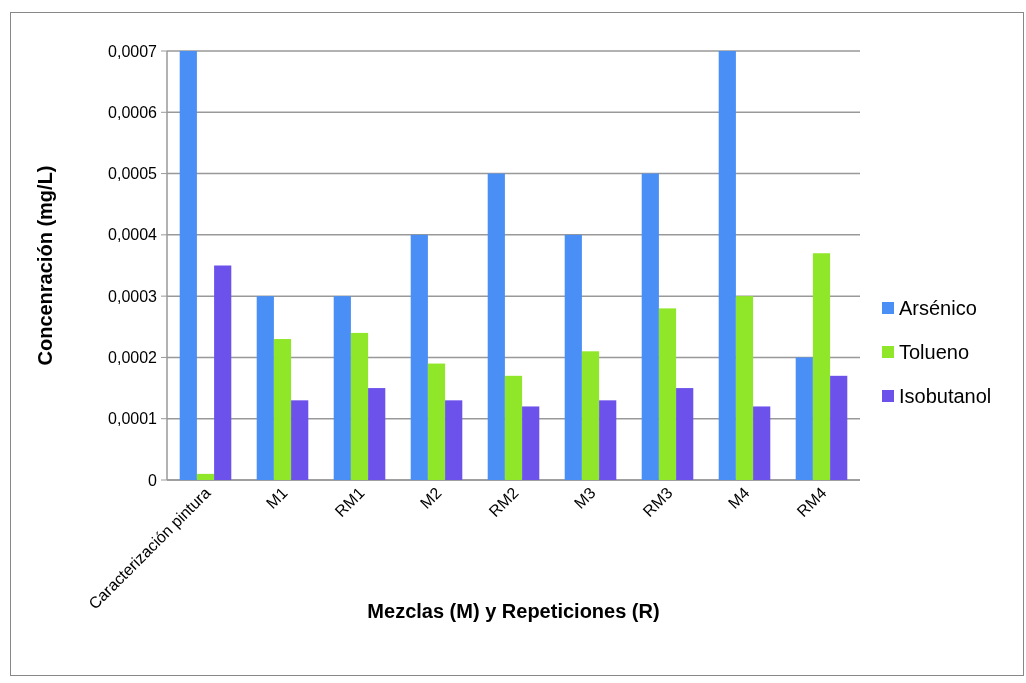 The height and width of the screenshot is (683, 1026). I want to click on y-tick-label: 0,0007, so click(133, 51).